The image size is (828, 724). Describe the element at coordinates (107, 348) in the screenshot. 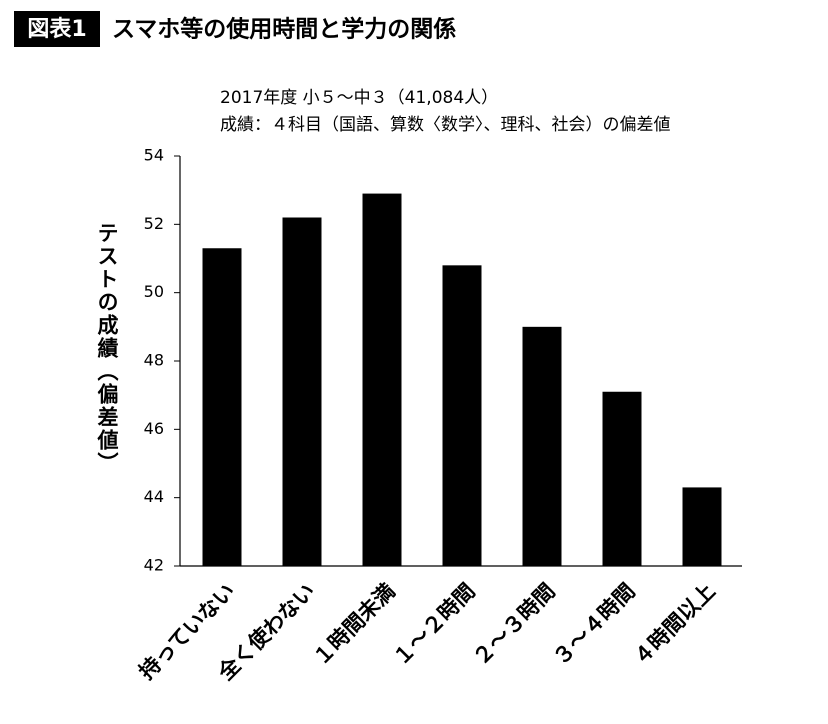

I see `y-axis-label: テストの成績（偏差値）` at that location.